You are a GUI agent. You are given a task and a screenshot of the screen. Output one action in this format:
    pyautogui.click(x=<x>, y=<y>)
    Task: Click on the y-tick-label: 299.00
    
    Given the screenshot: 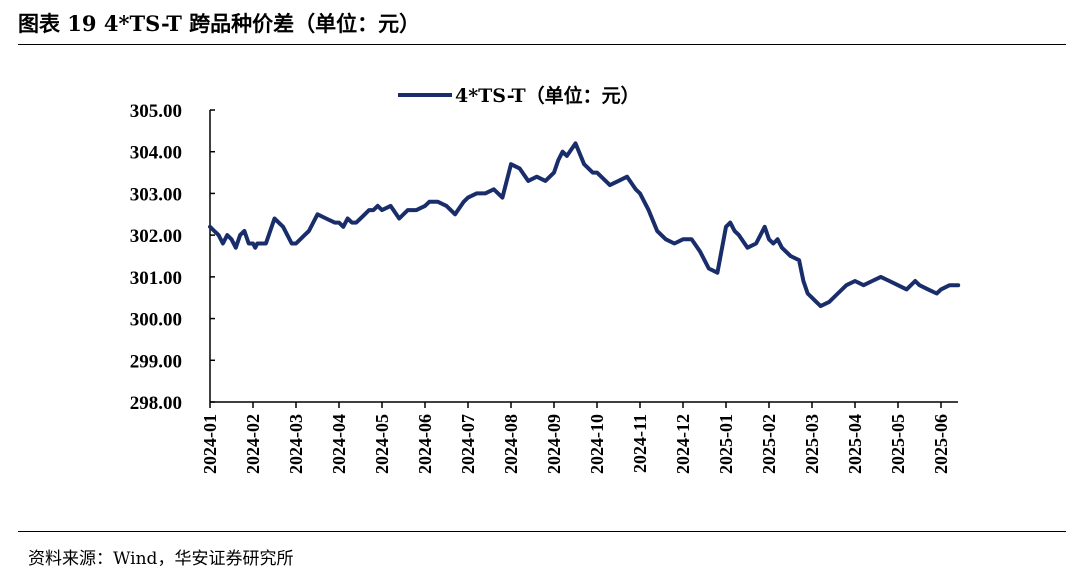 What is the action you would take?
    pyautogui.click(x=156, y=361)
    